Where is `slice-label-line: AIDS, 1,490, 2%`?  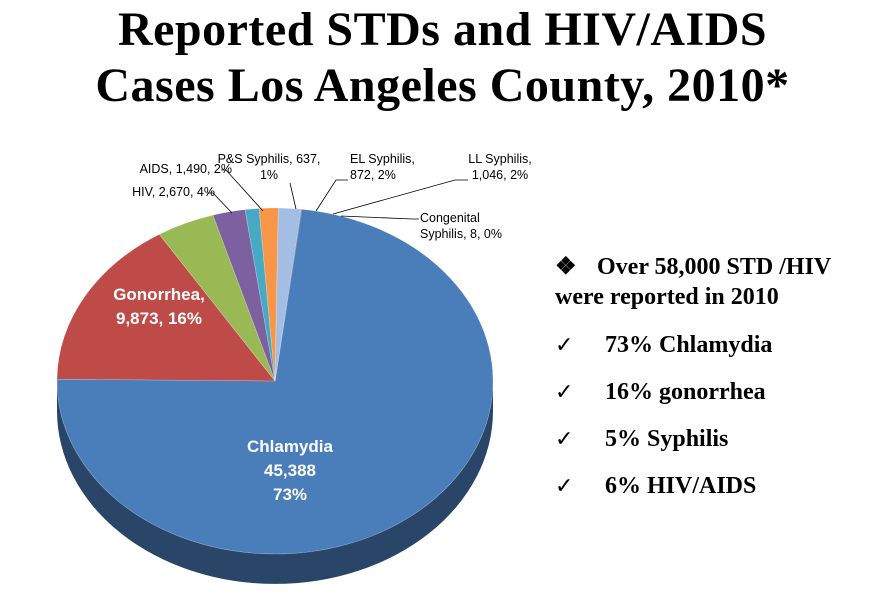 slice-label-line: AIDS, 1,490, 2% is located at coordinates (186, 169).